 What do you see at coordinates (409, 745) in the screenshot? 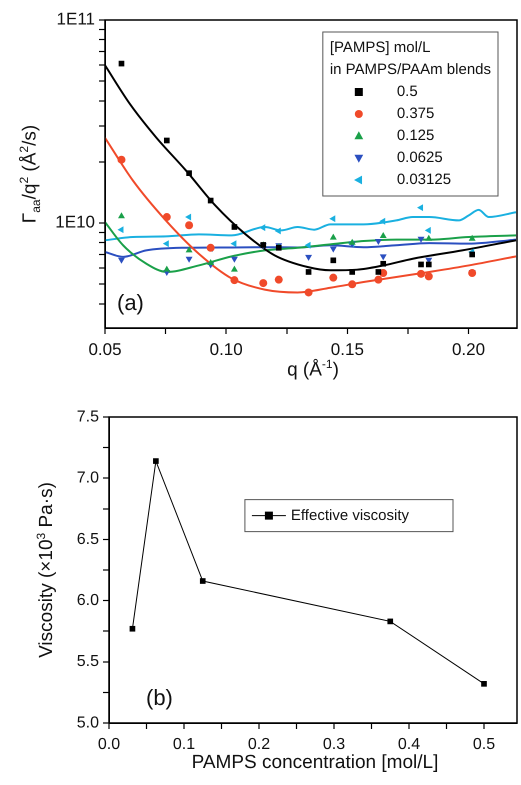
I see `x-tick-label: 0.4` at bounding box center [409, 745].